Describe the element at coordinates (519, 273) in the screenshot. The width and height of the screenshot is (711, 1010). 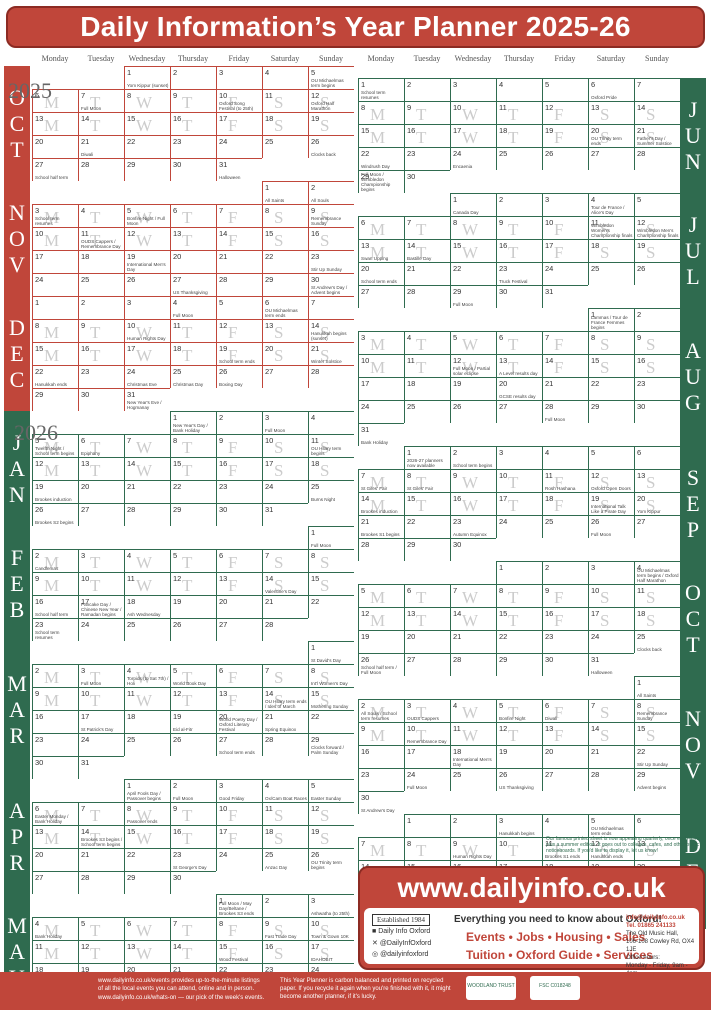
I see `day-cell: 23 Truck Festival` at that location.